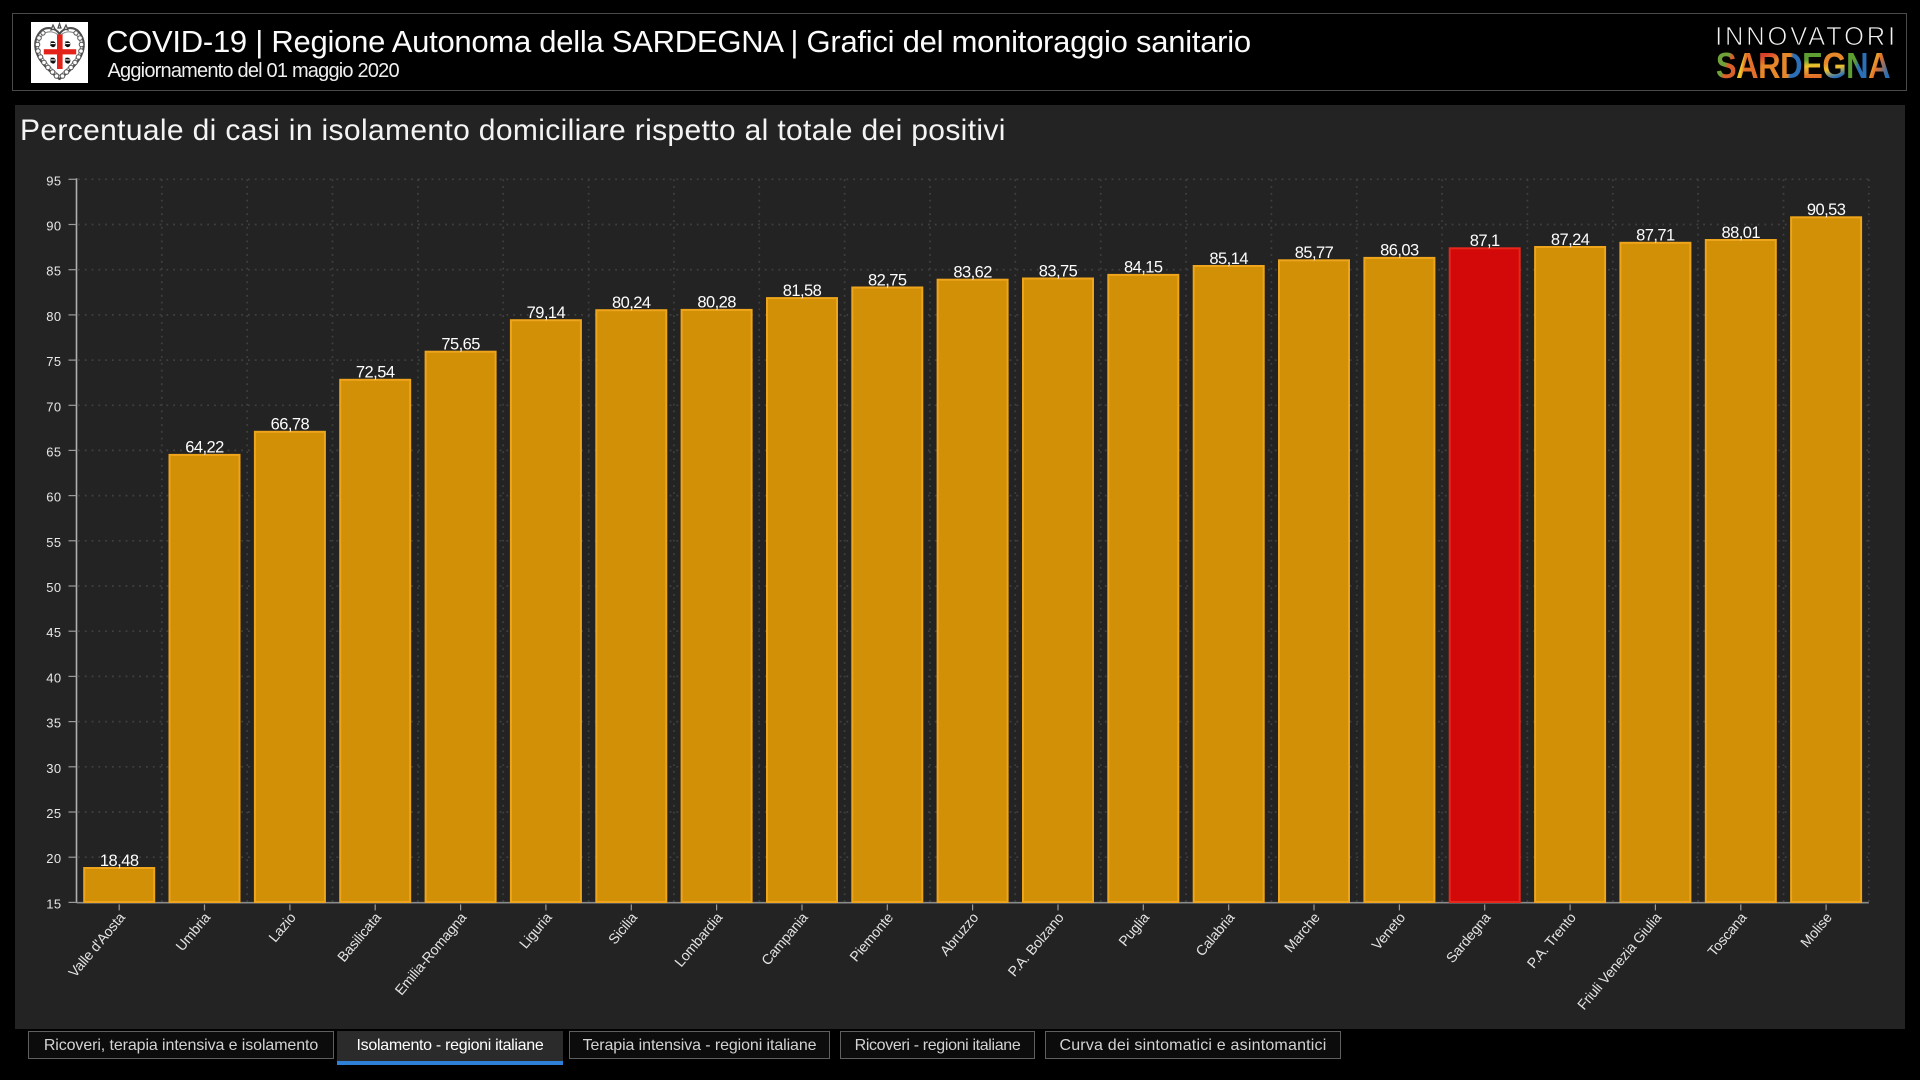 The width and height of the screenshot is (1920, 1080). Describe the element at coordinates (1655, 236) in the screenshot. I see `svg-text: 87,71` at that location.